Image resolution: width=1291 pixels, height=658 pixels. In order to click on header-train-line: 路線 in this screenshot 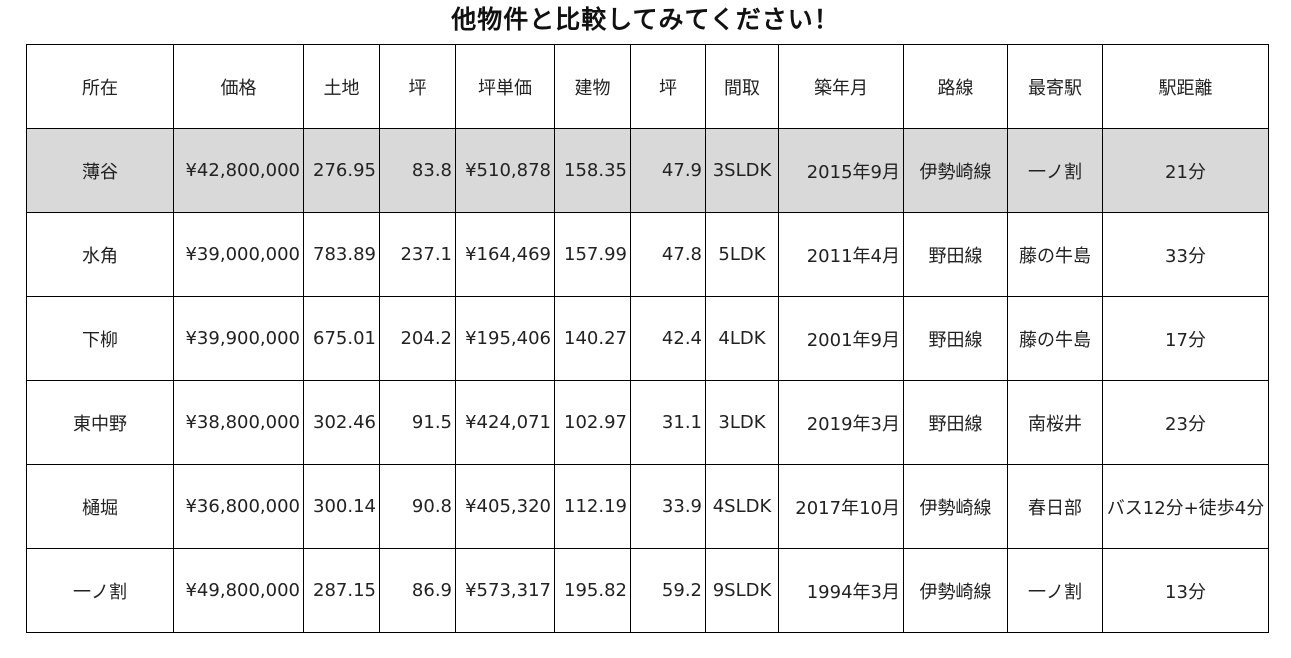, I will do `click(955, 86)`.